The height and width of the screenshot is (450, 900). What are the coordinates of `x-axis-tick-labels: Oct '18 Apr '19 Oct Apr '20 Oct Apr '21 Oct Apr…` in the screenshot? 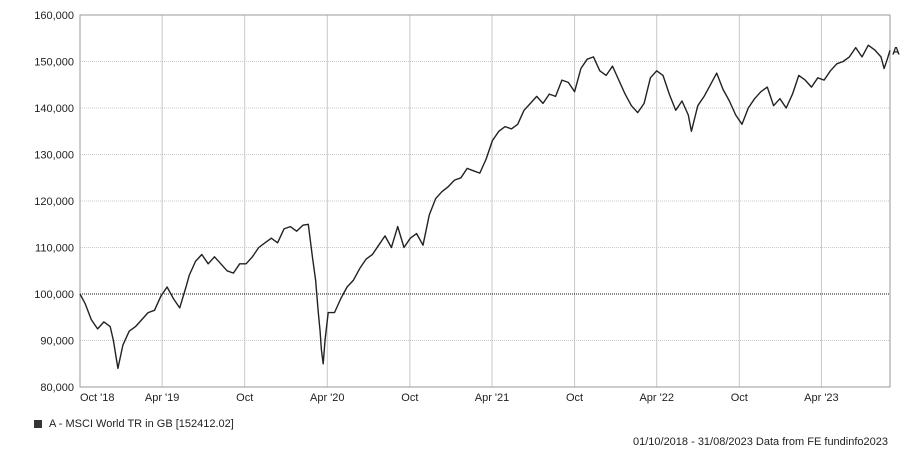 It's located at (459, 398).